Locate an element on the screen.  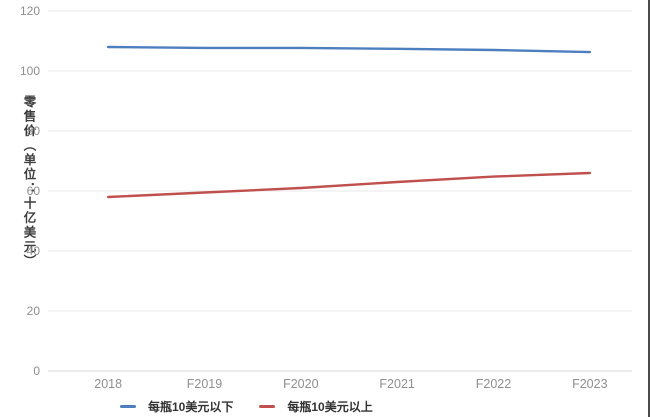
y-tick-40: 40 is located at coordinates (33, 251).